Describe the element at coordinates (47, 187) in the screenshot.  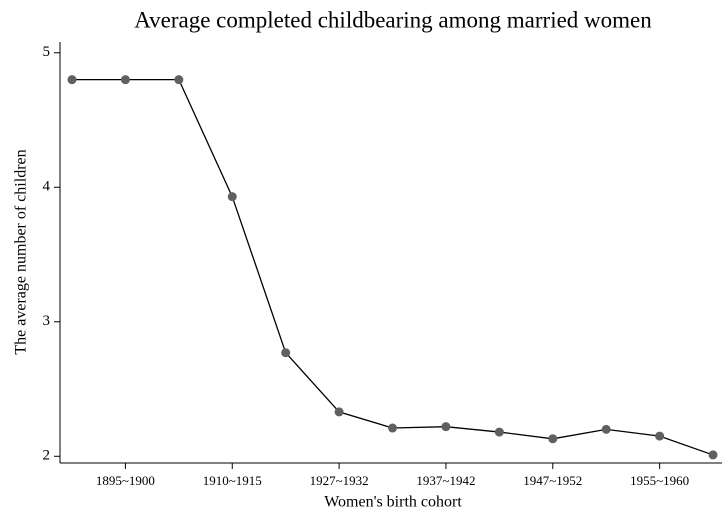
I see `y-tick-label: 4` at that location.